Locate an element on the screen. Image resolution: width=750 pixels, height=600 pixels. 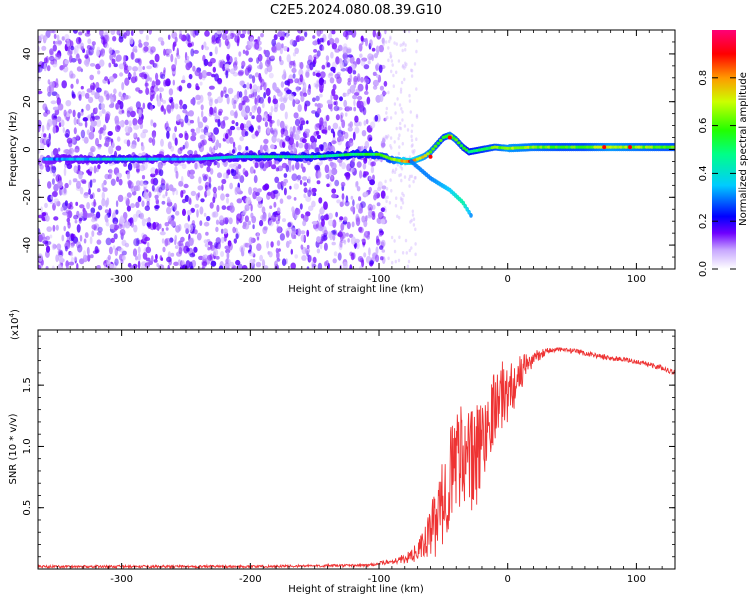
spectrogram-y-tick-label: -40 is located at coordinates (27, 245).